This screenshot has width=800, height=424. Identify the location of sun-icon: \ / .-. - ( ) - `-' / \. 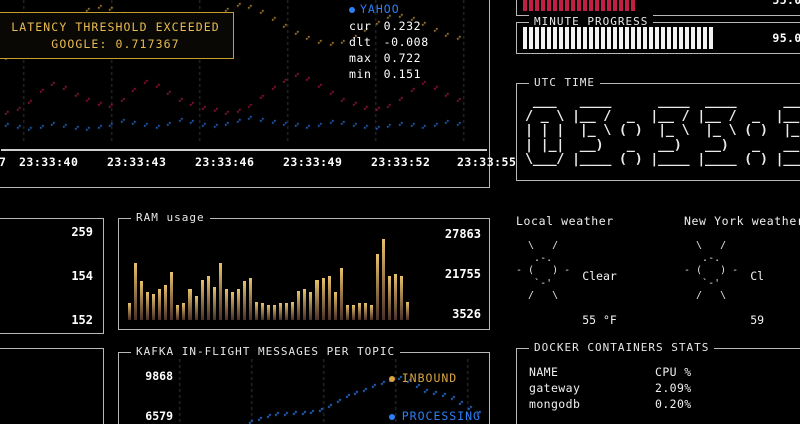
(543, 270).